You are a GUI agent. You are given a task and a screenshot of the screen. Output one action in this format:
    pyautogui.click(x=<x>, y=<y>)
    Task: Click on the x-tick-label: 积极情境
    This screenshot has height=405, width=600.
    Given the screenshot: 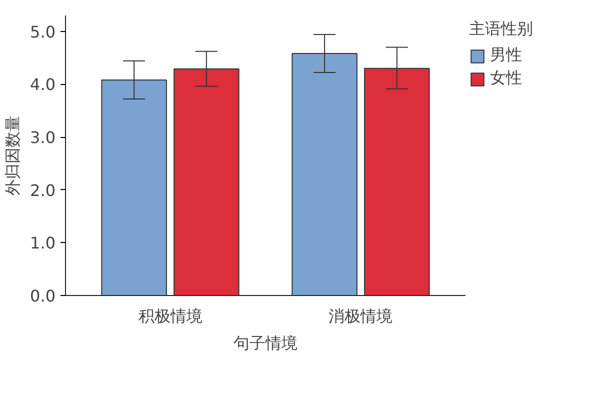 What is the action you would take?
    pyautogui.click(x=170, y=316)
    